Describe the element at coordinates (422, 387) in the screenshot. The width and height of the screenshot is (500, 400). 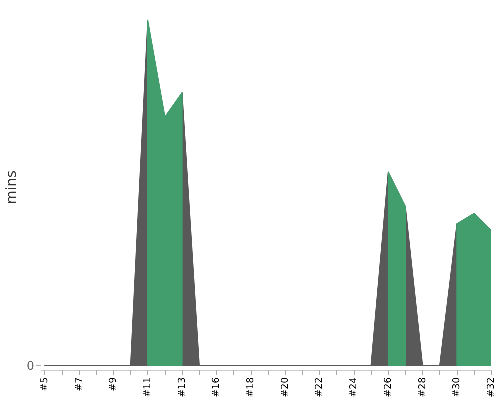
I see `x-tick-label: #28` at that location.